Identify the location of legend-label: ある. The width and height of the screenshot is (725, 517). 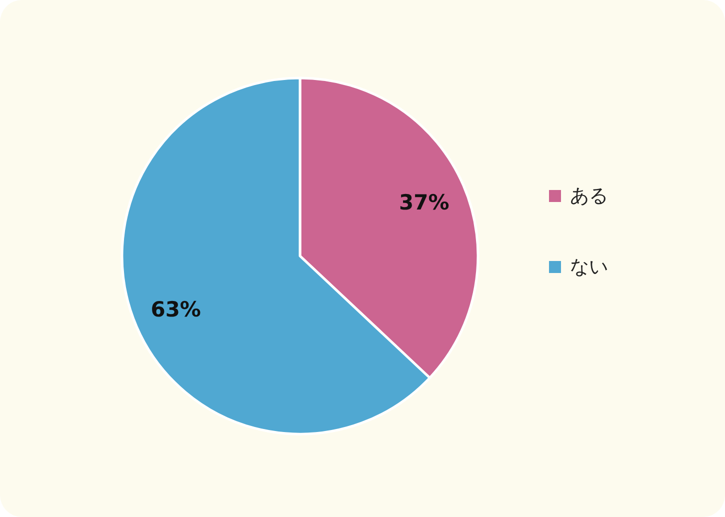
(589, 196).